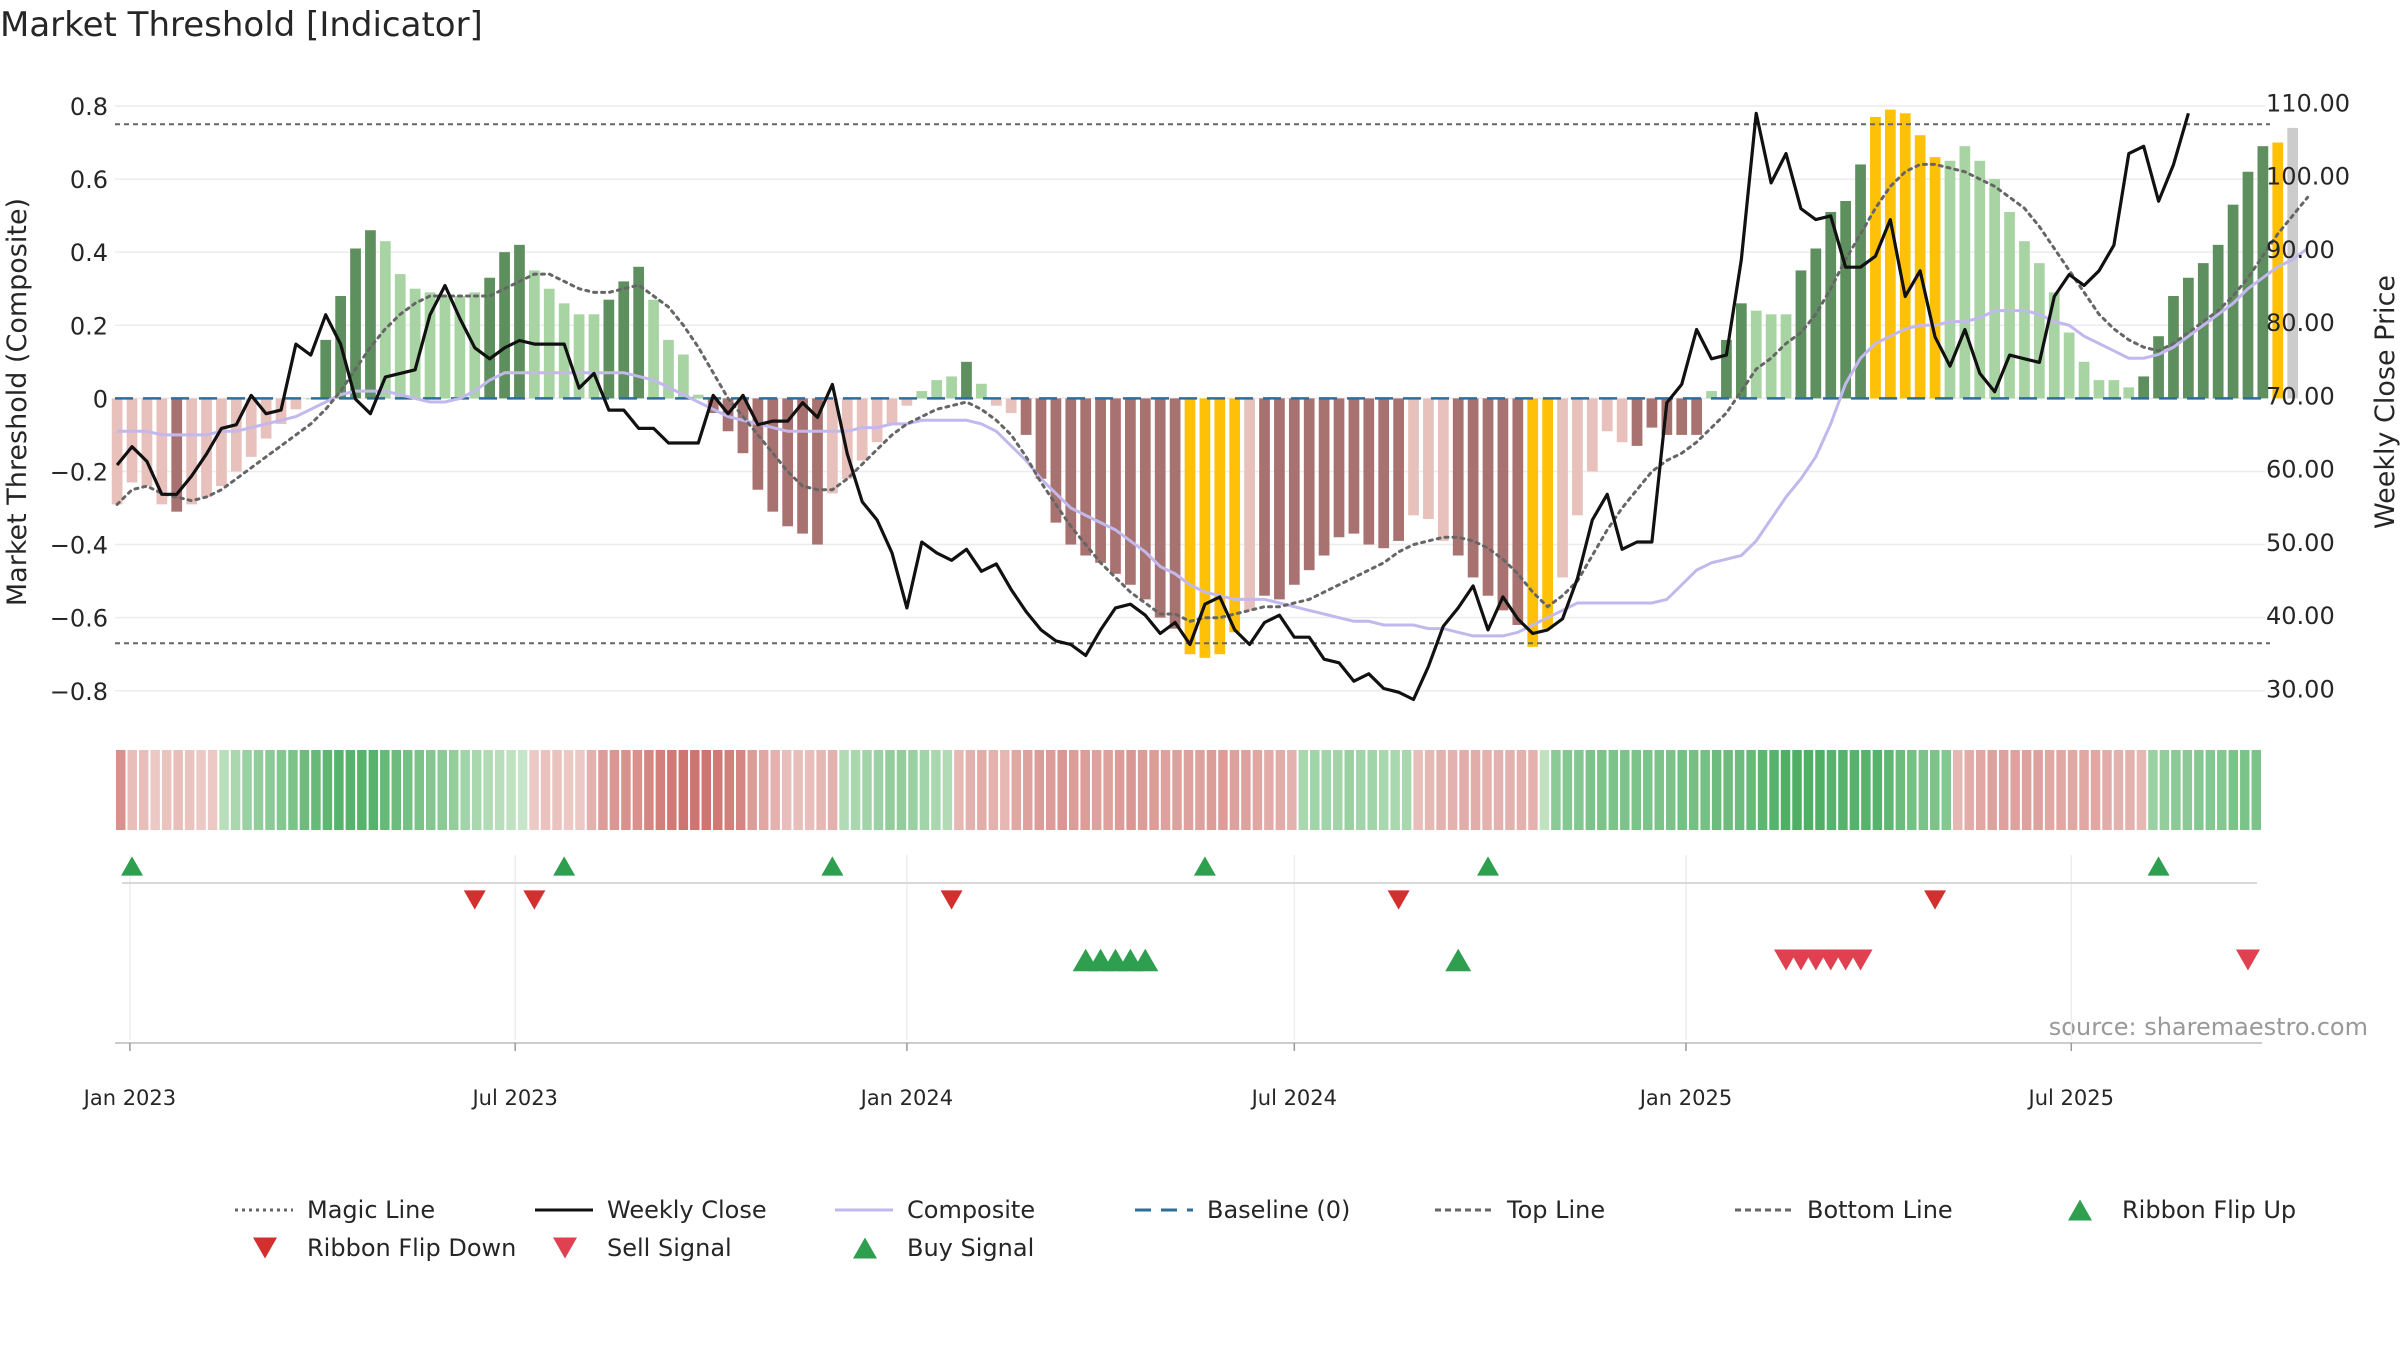  Describe the element at coordinates (1278, 1210) in the screenshot. I see `legend-label: Baseline (0)` at that location.